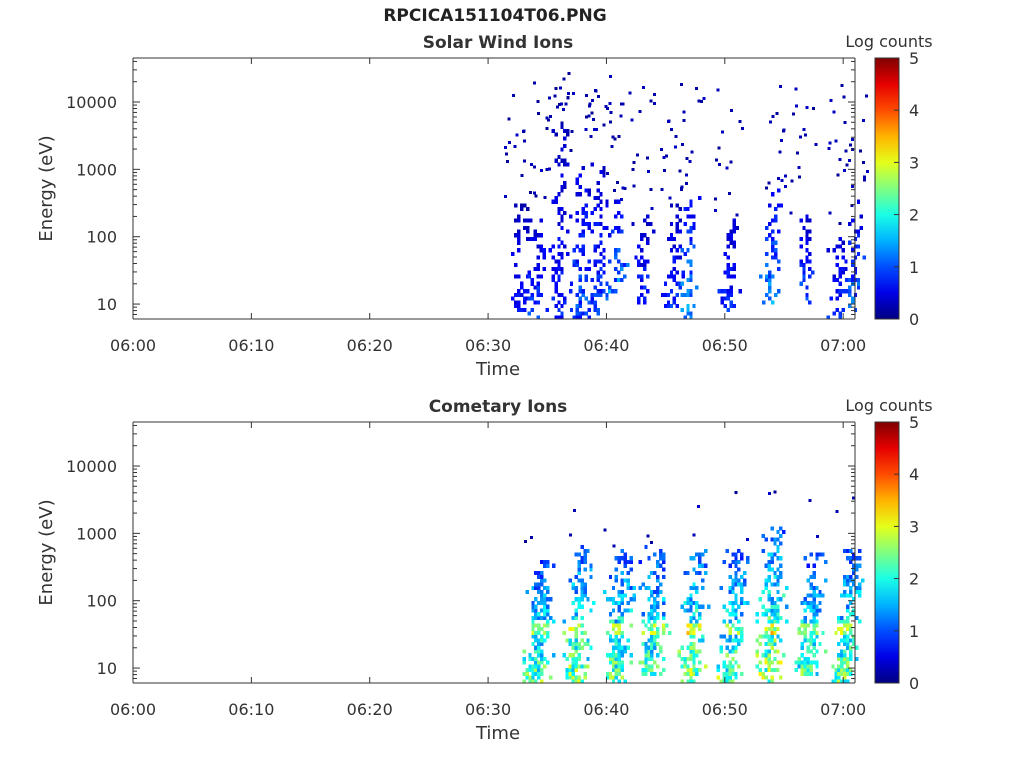 The height and width of the screenshot is (768, 1024). I want to click on panel-title: Solar Wind Ions, so click(498, 43).